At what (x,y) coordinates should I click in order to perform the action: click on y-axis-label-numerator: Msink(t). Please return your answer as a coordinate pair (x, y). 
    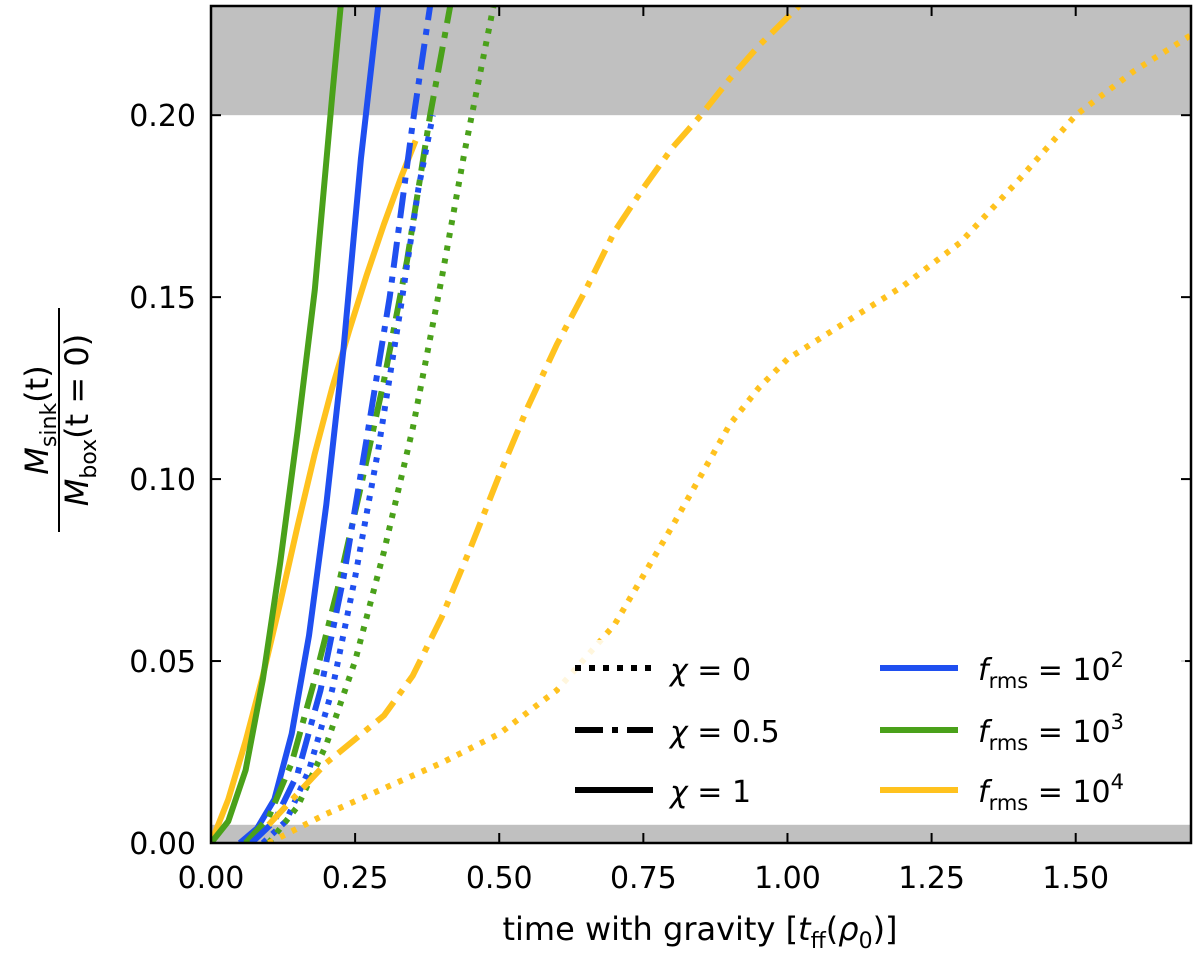
    Looking at the image, I should click on (40, 419).